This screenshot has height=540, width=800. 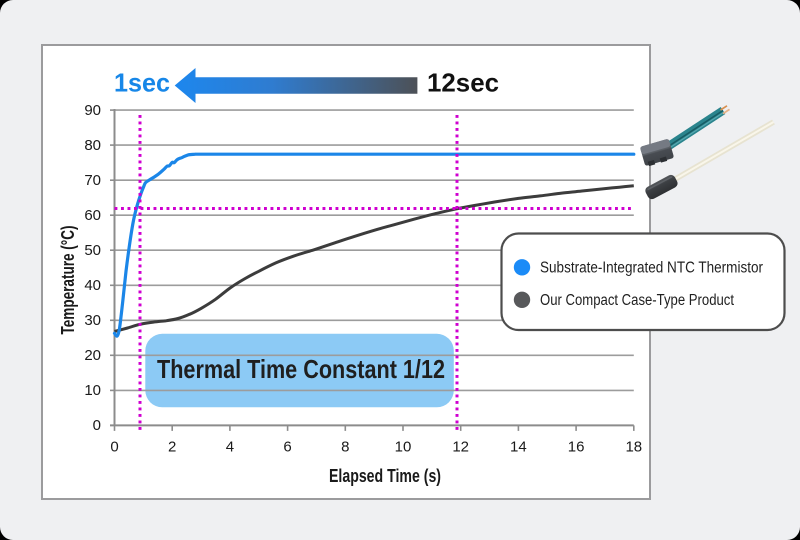 What do you see at coordinates (345, 447) in the screenshot?
I see `svg-text: 8` at bounding box center [345, 447].